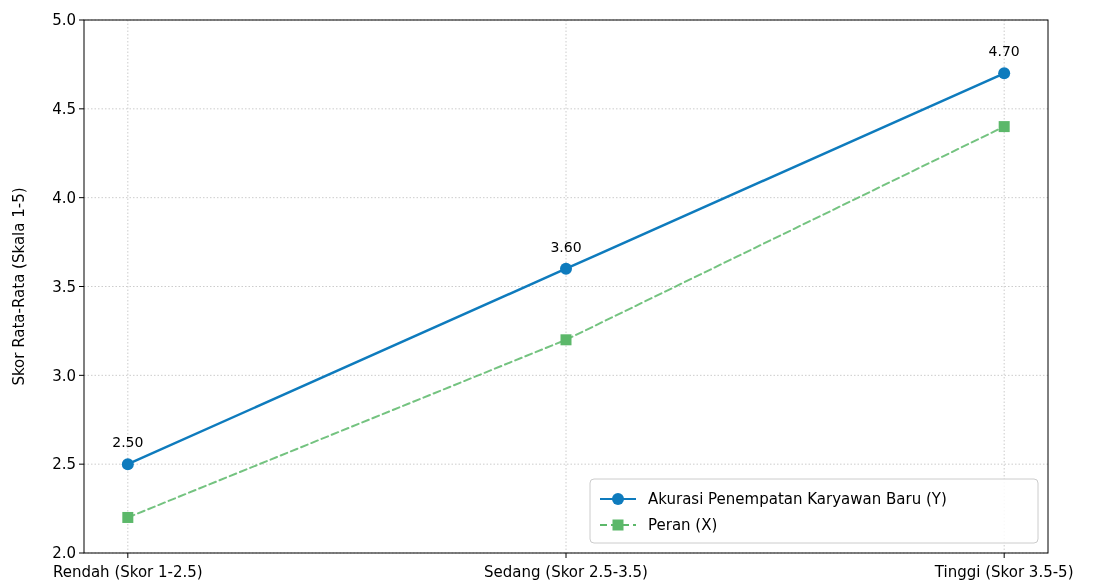  Describe the element at coordinates (1003, 572) in the screenshot. I see `x-tick-label: Tinggi (Skor 3.5-5)` at that location.